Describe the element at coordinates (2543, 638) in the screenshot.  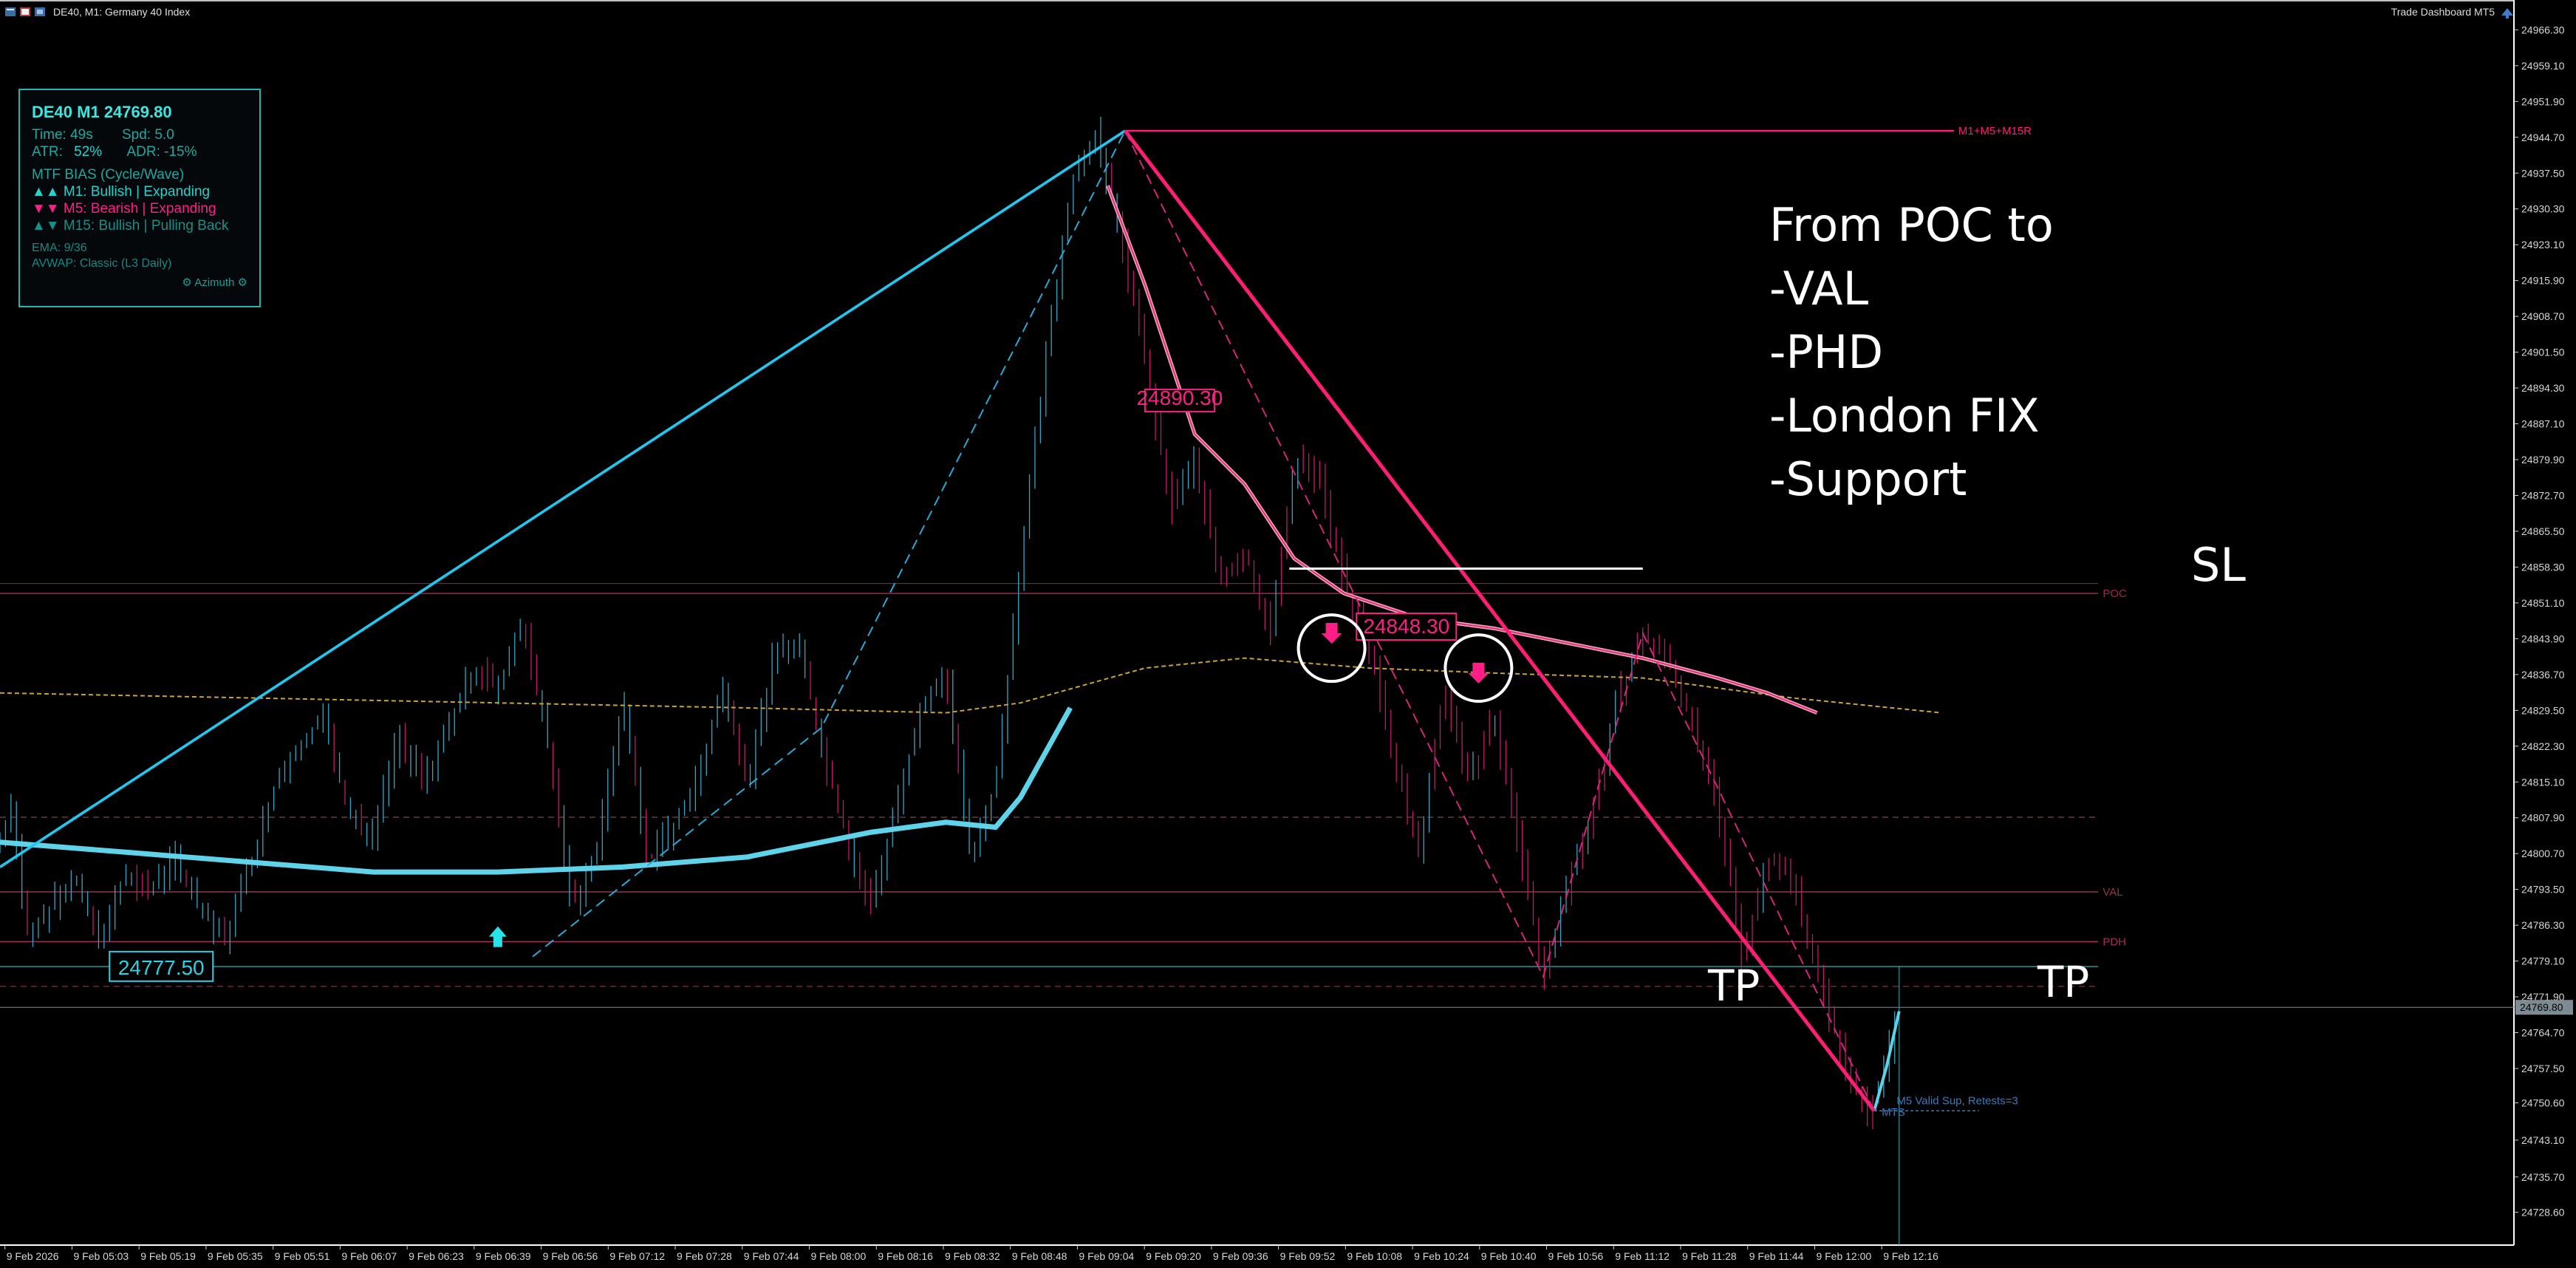
I see `price-tick-label: 24843.90` at that location.